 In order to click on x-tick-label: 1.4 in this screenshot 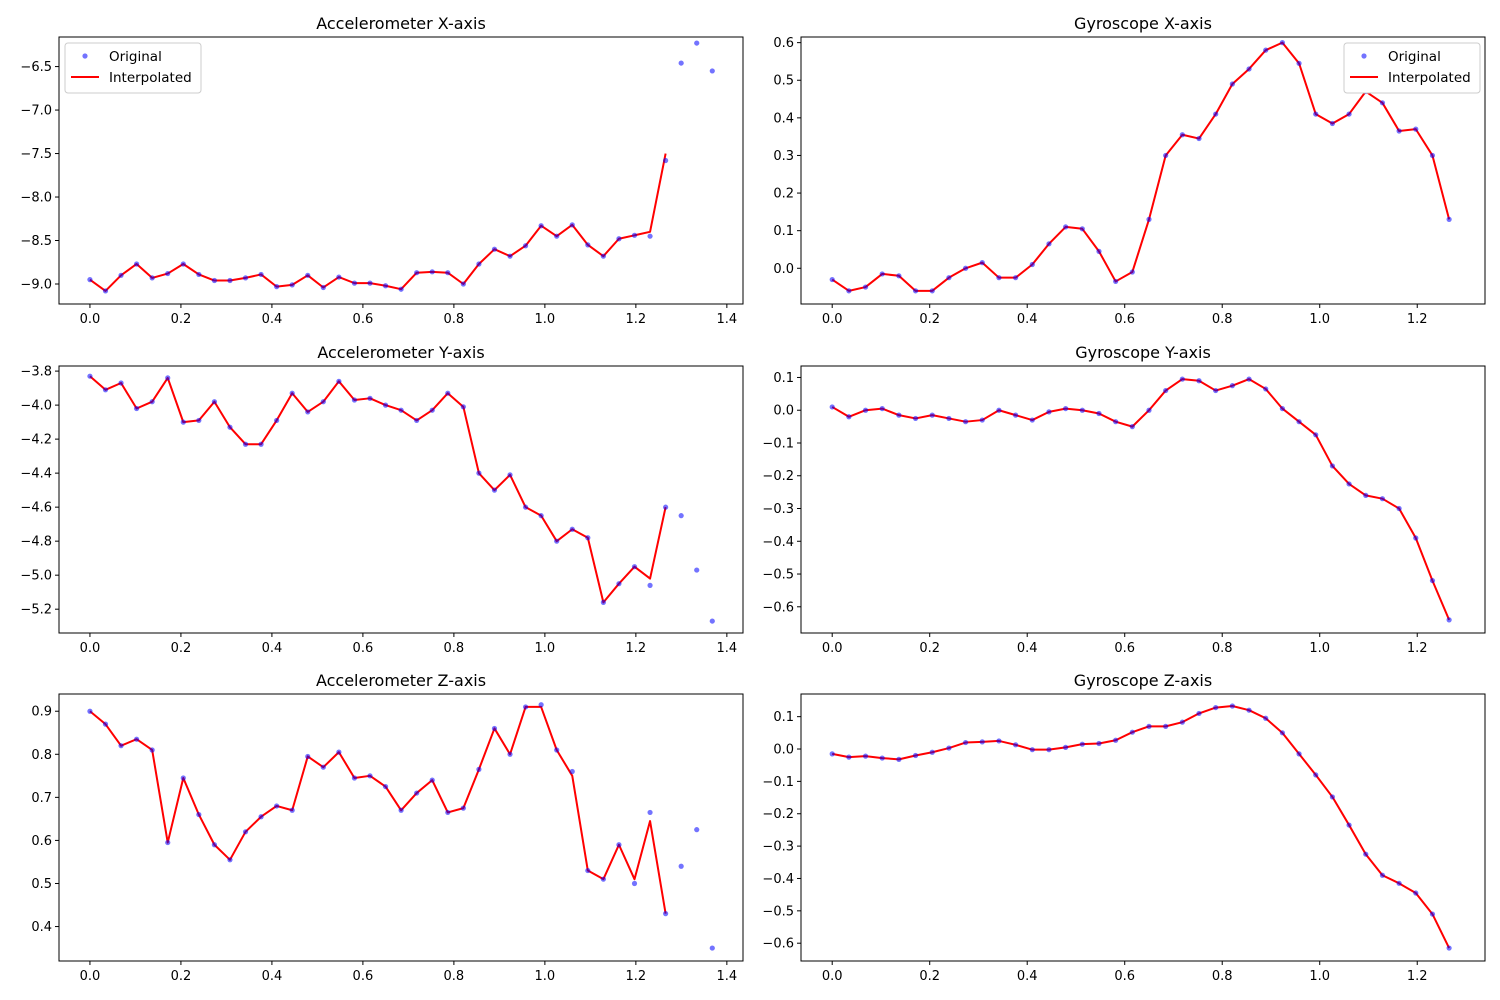, I will do `click(727, 648)`.